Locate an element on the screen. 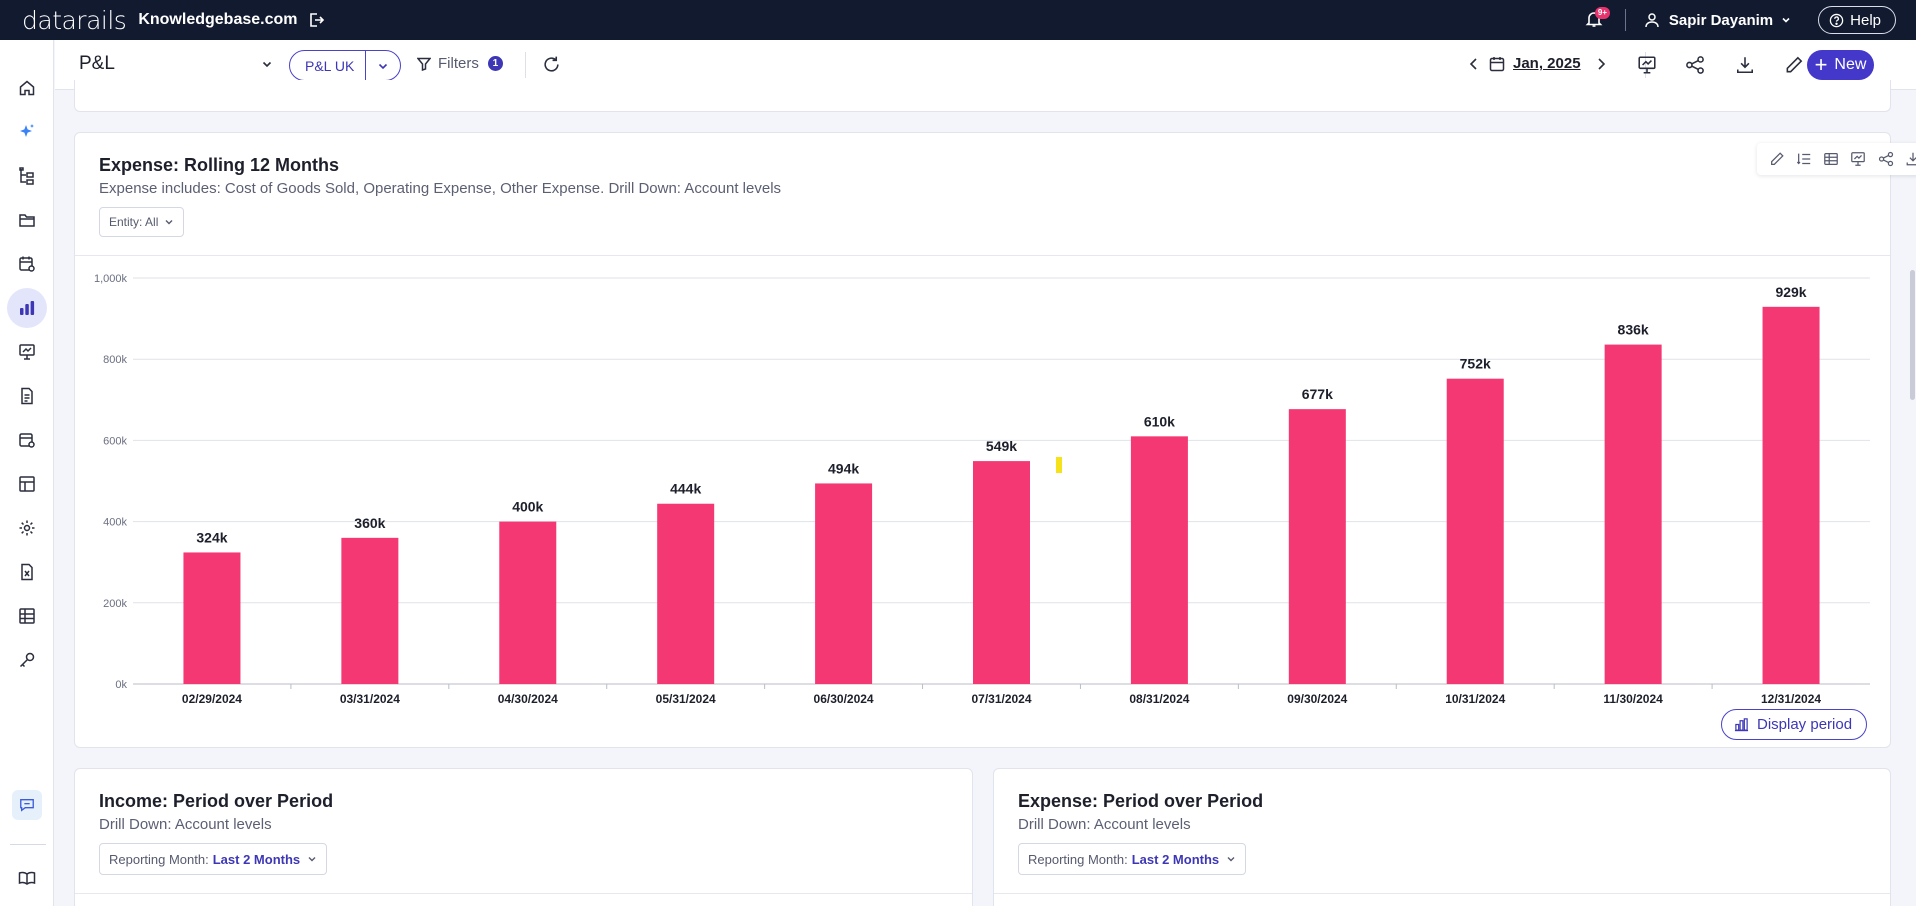  user-icon is located at coordinates (1652, 20).